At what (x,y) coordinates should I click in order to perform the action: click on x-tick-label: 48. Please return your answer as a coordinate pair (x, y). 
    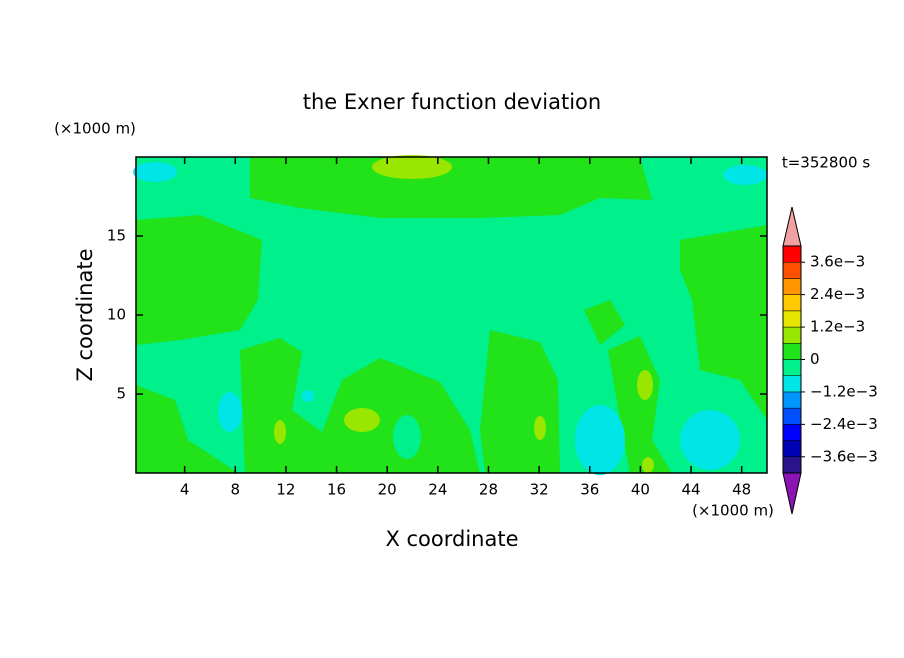
    Looking at the image, I should click on (741, 490).